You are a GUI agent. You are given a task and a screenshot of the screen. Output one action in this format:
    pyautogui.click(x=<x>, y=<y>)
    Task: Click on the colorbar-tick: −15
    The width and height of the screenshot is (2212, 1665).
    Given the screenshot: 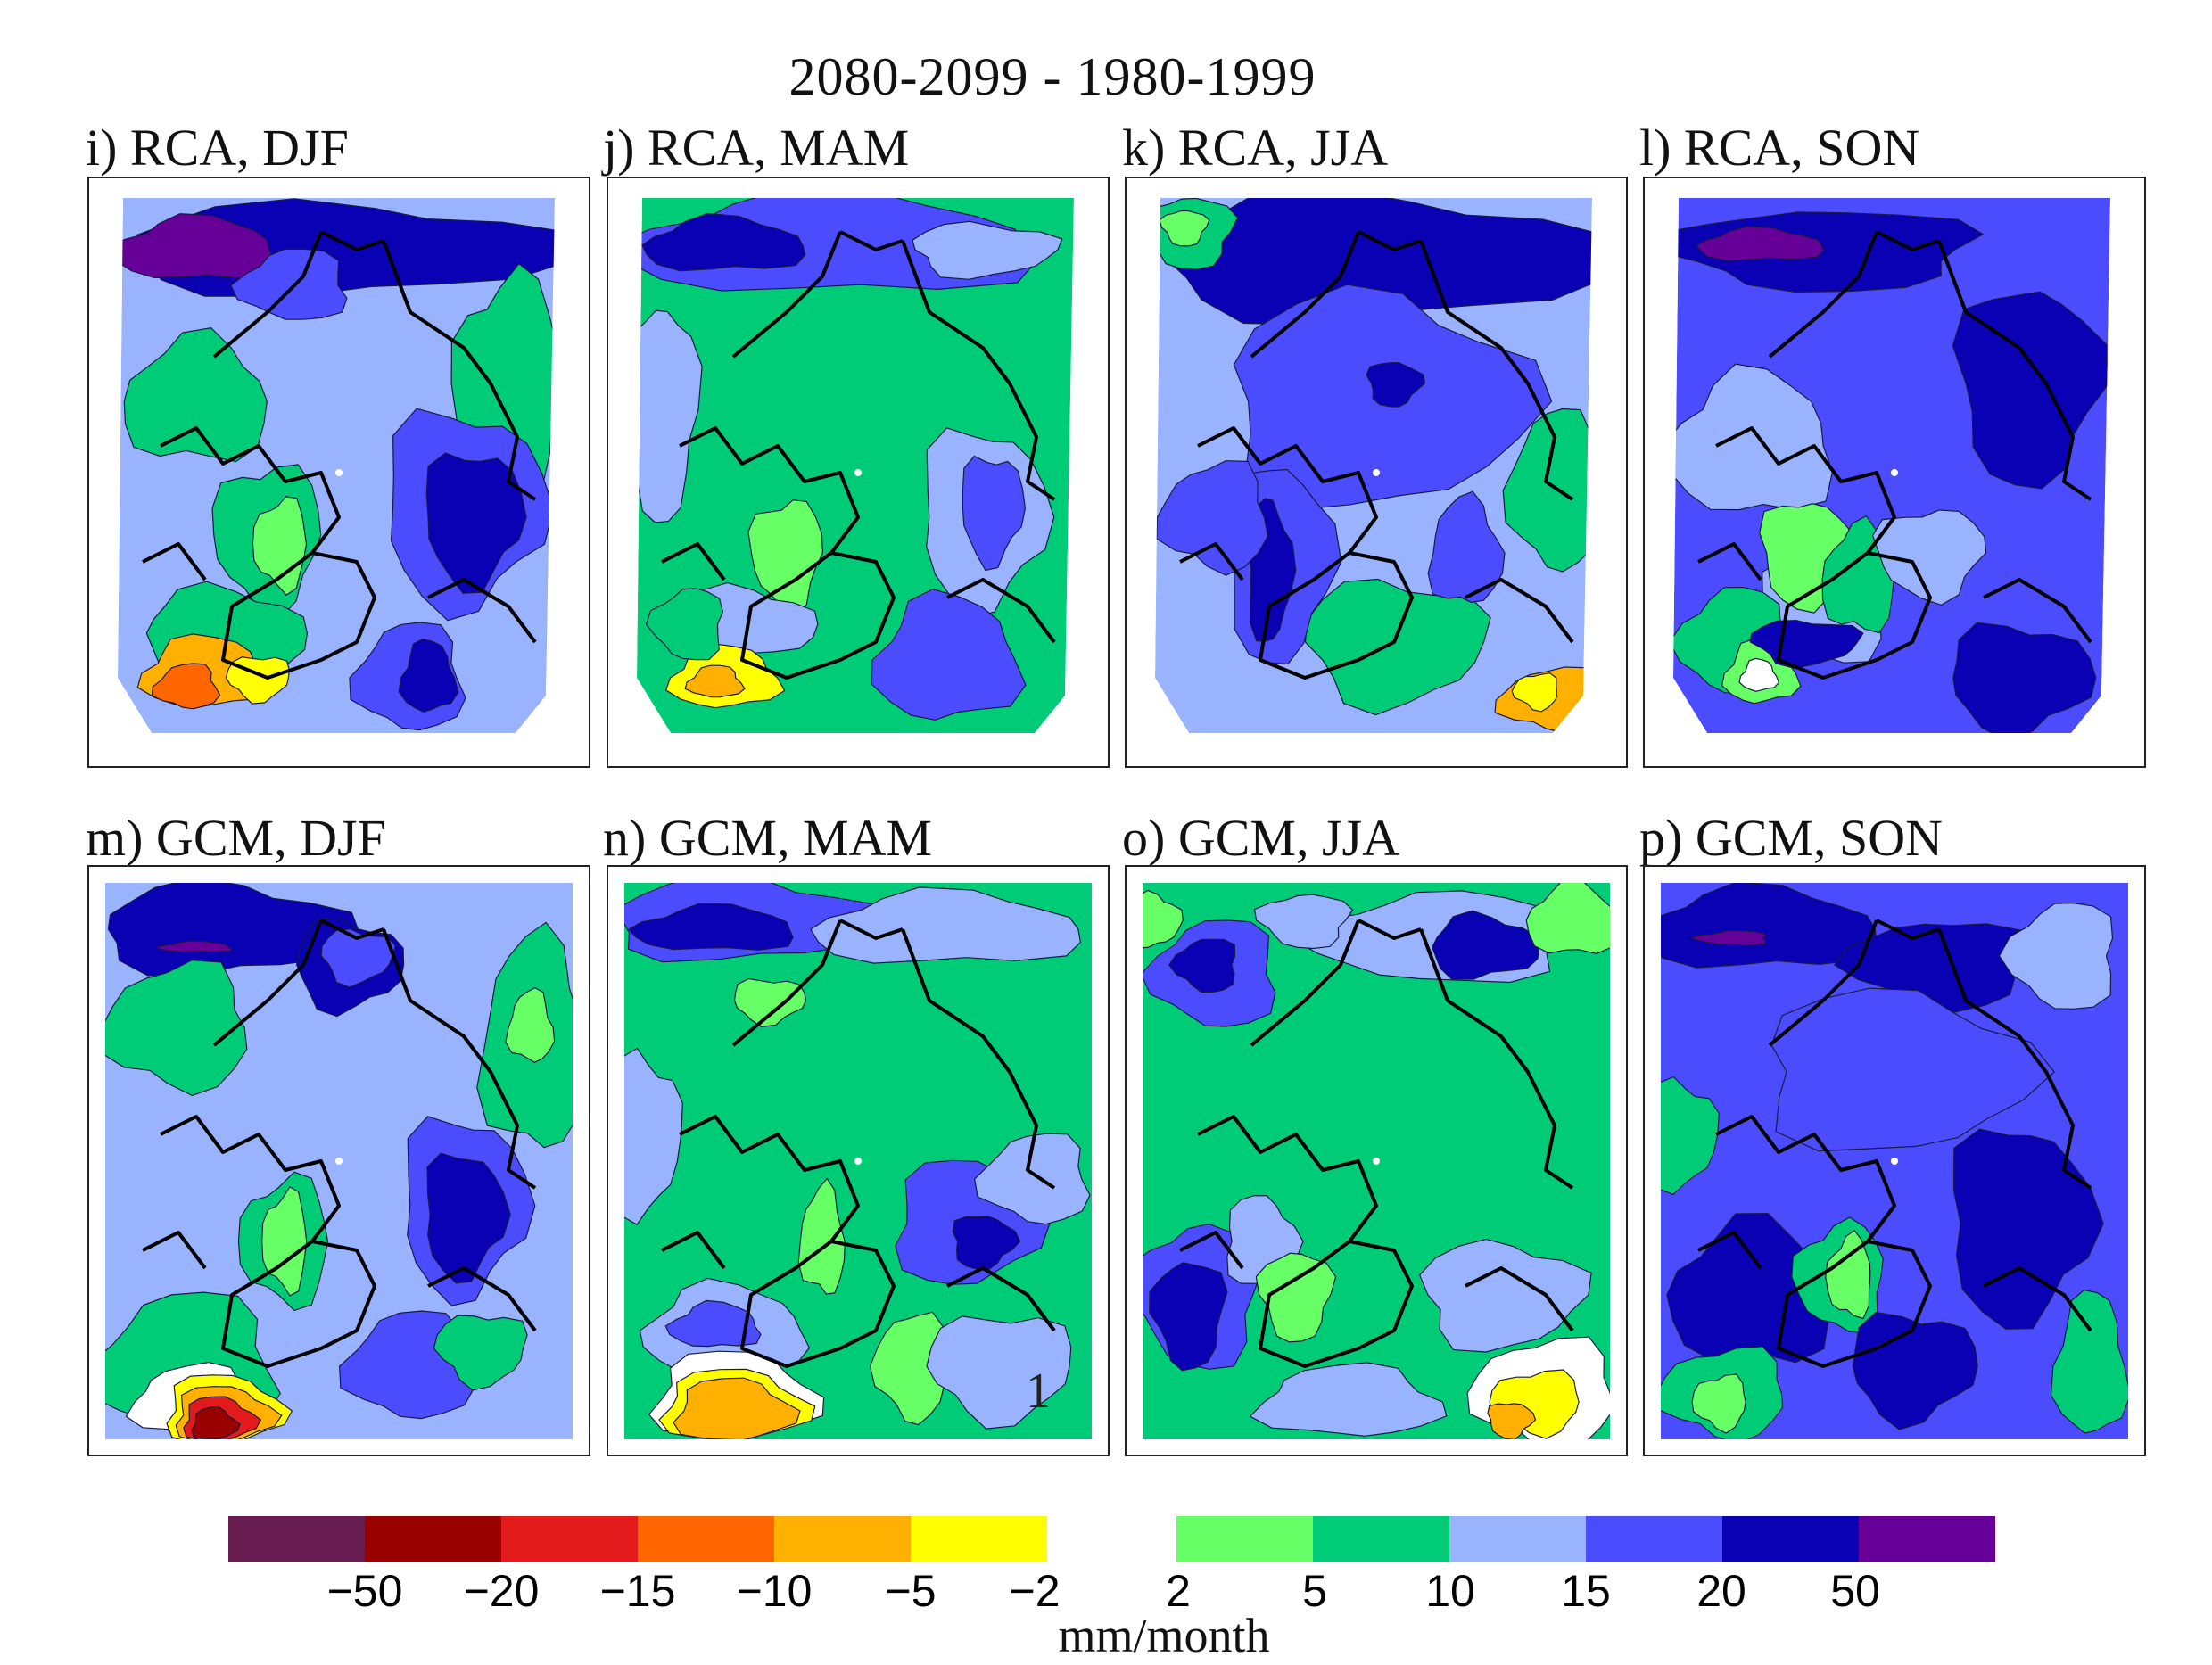 What is the action you would take?
    pyautogui.click(x=637, y=1591)
    